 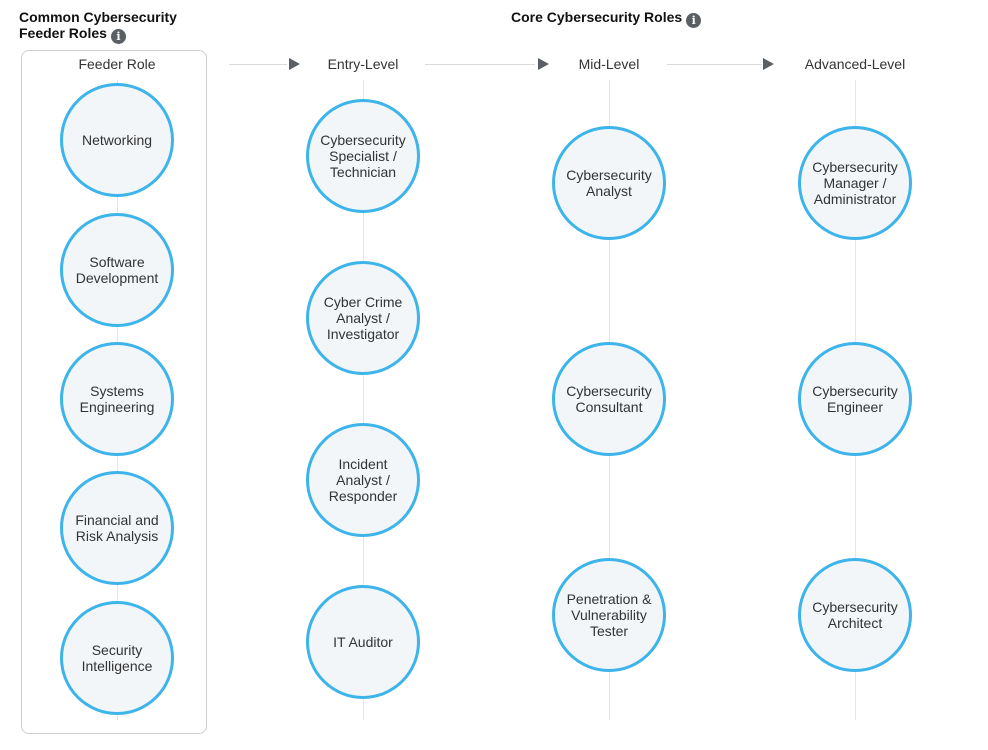 What do you see at coordinates (855, 64) in the screenshot?
I see `column-label-advanced: Advanced-Level` at bounding box center [855, 64].